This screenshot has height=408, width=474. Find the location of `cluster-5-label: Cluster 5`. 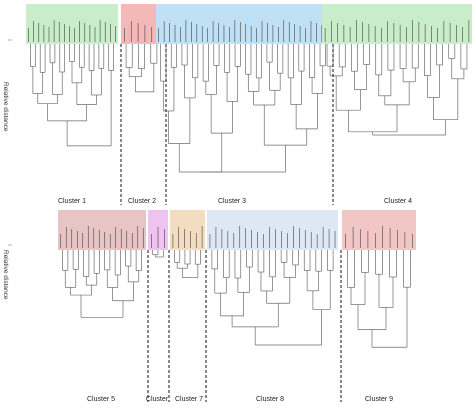

cluster-5-label: Cluster 5 is located at coordinates (101, 399).